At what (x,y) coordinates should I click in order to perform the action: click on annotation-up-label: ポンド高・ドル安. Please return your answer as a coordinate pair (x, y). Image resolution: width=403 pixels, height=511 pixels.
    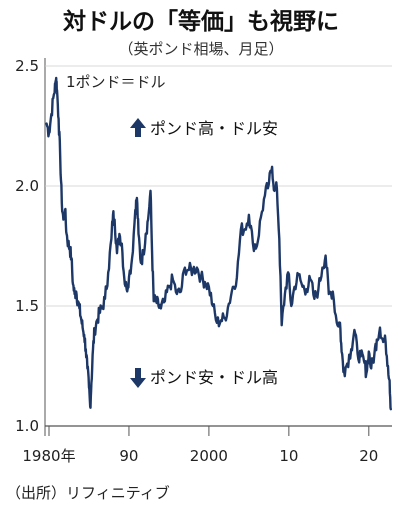
    Looking at the image, I should click on (214, 128).